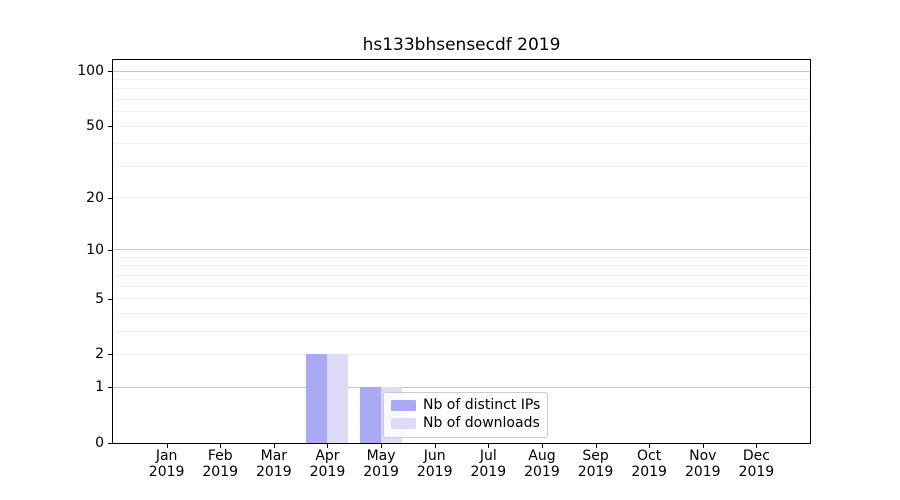  I want to click on y-tick-label: 5, so click(99, 298).